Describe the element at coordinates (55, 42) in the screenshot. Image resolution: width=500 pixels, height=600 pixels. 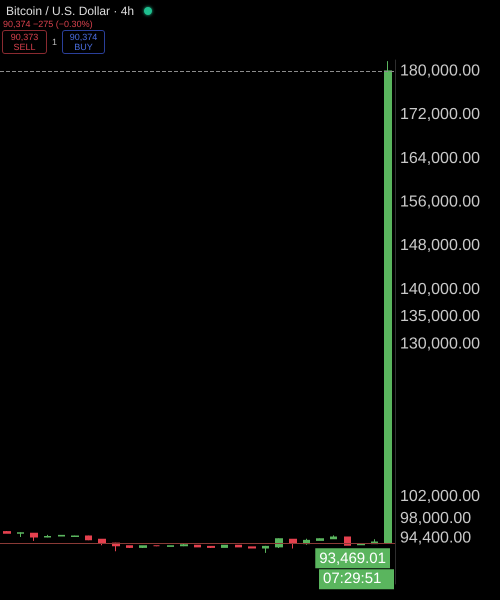
I see `text: 1` at that location.